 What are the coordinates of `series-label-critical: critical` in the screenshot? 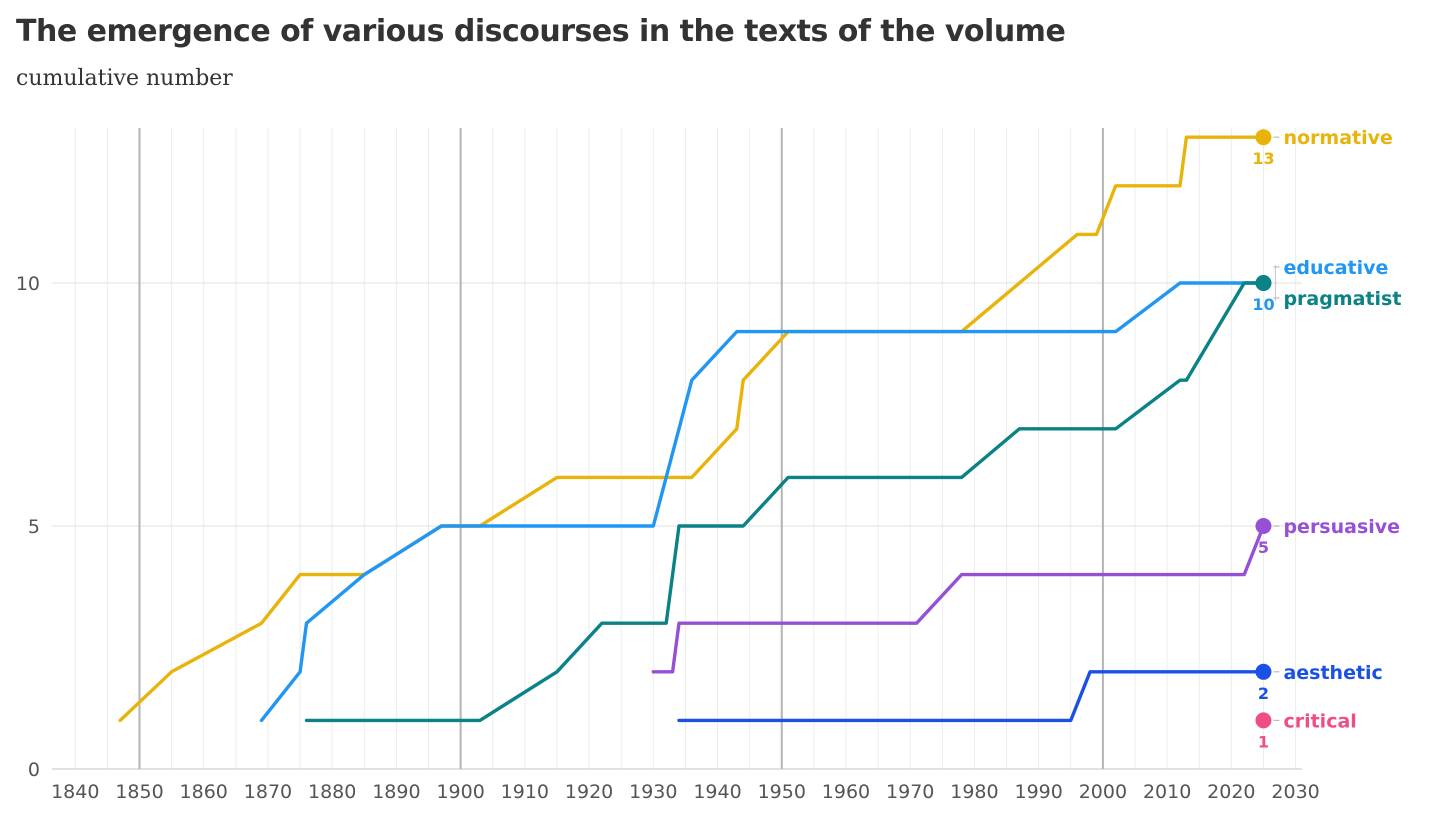 It's located at (1319, 721).